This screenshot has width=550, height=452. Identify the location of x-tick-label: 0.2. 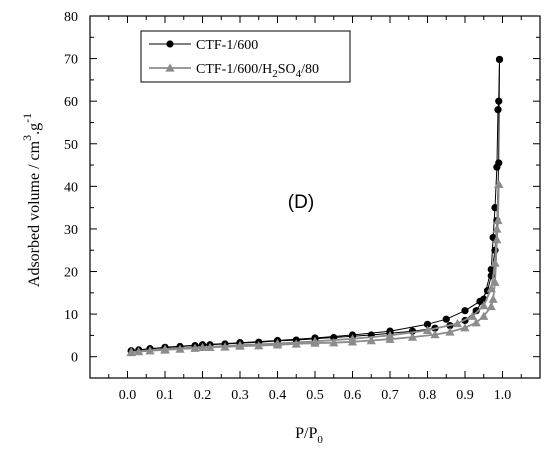
(203, 395).